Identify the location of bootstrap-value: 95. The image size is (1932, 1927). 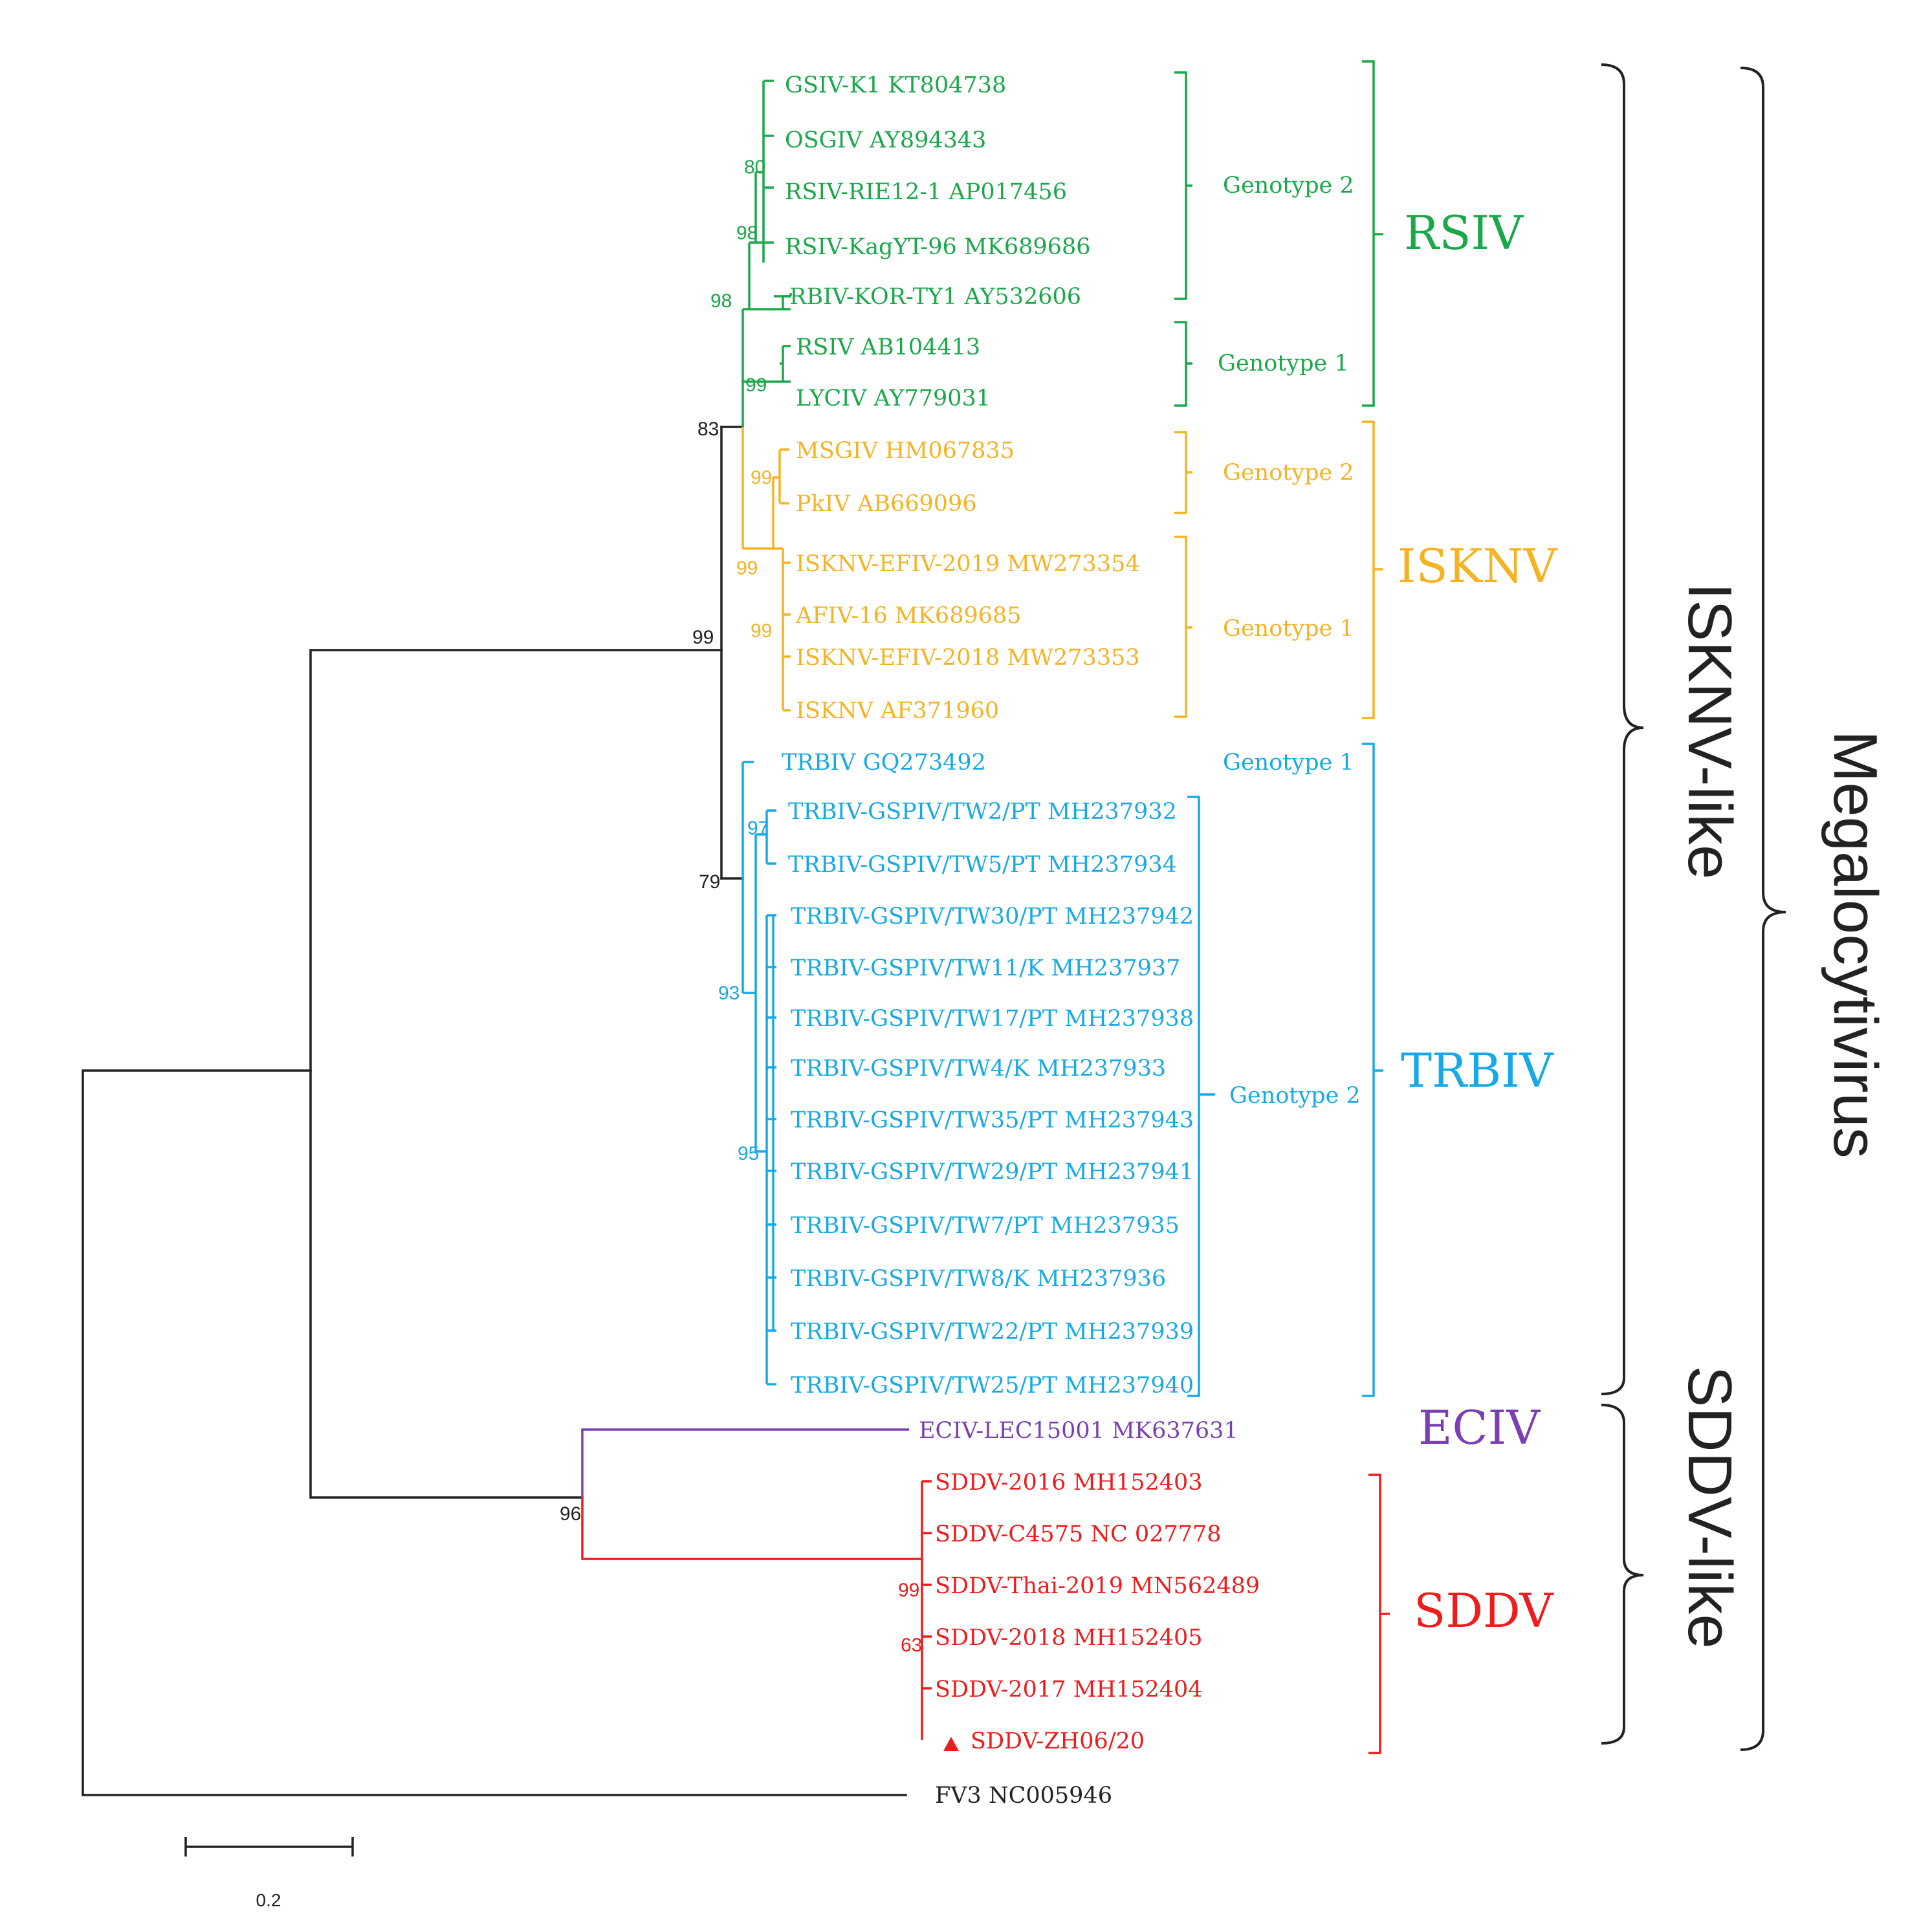
(748, 1153).